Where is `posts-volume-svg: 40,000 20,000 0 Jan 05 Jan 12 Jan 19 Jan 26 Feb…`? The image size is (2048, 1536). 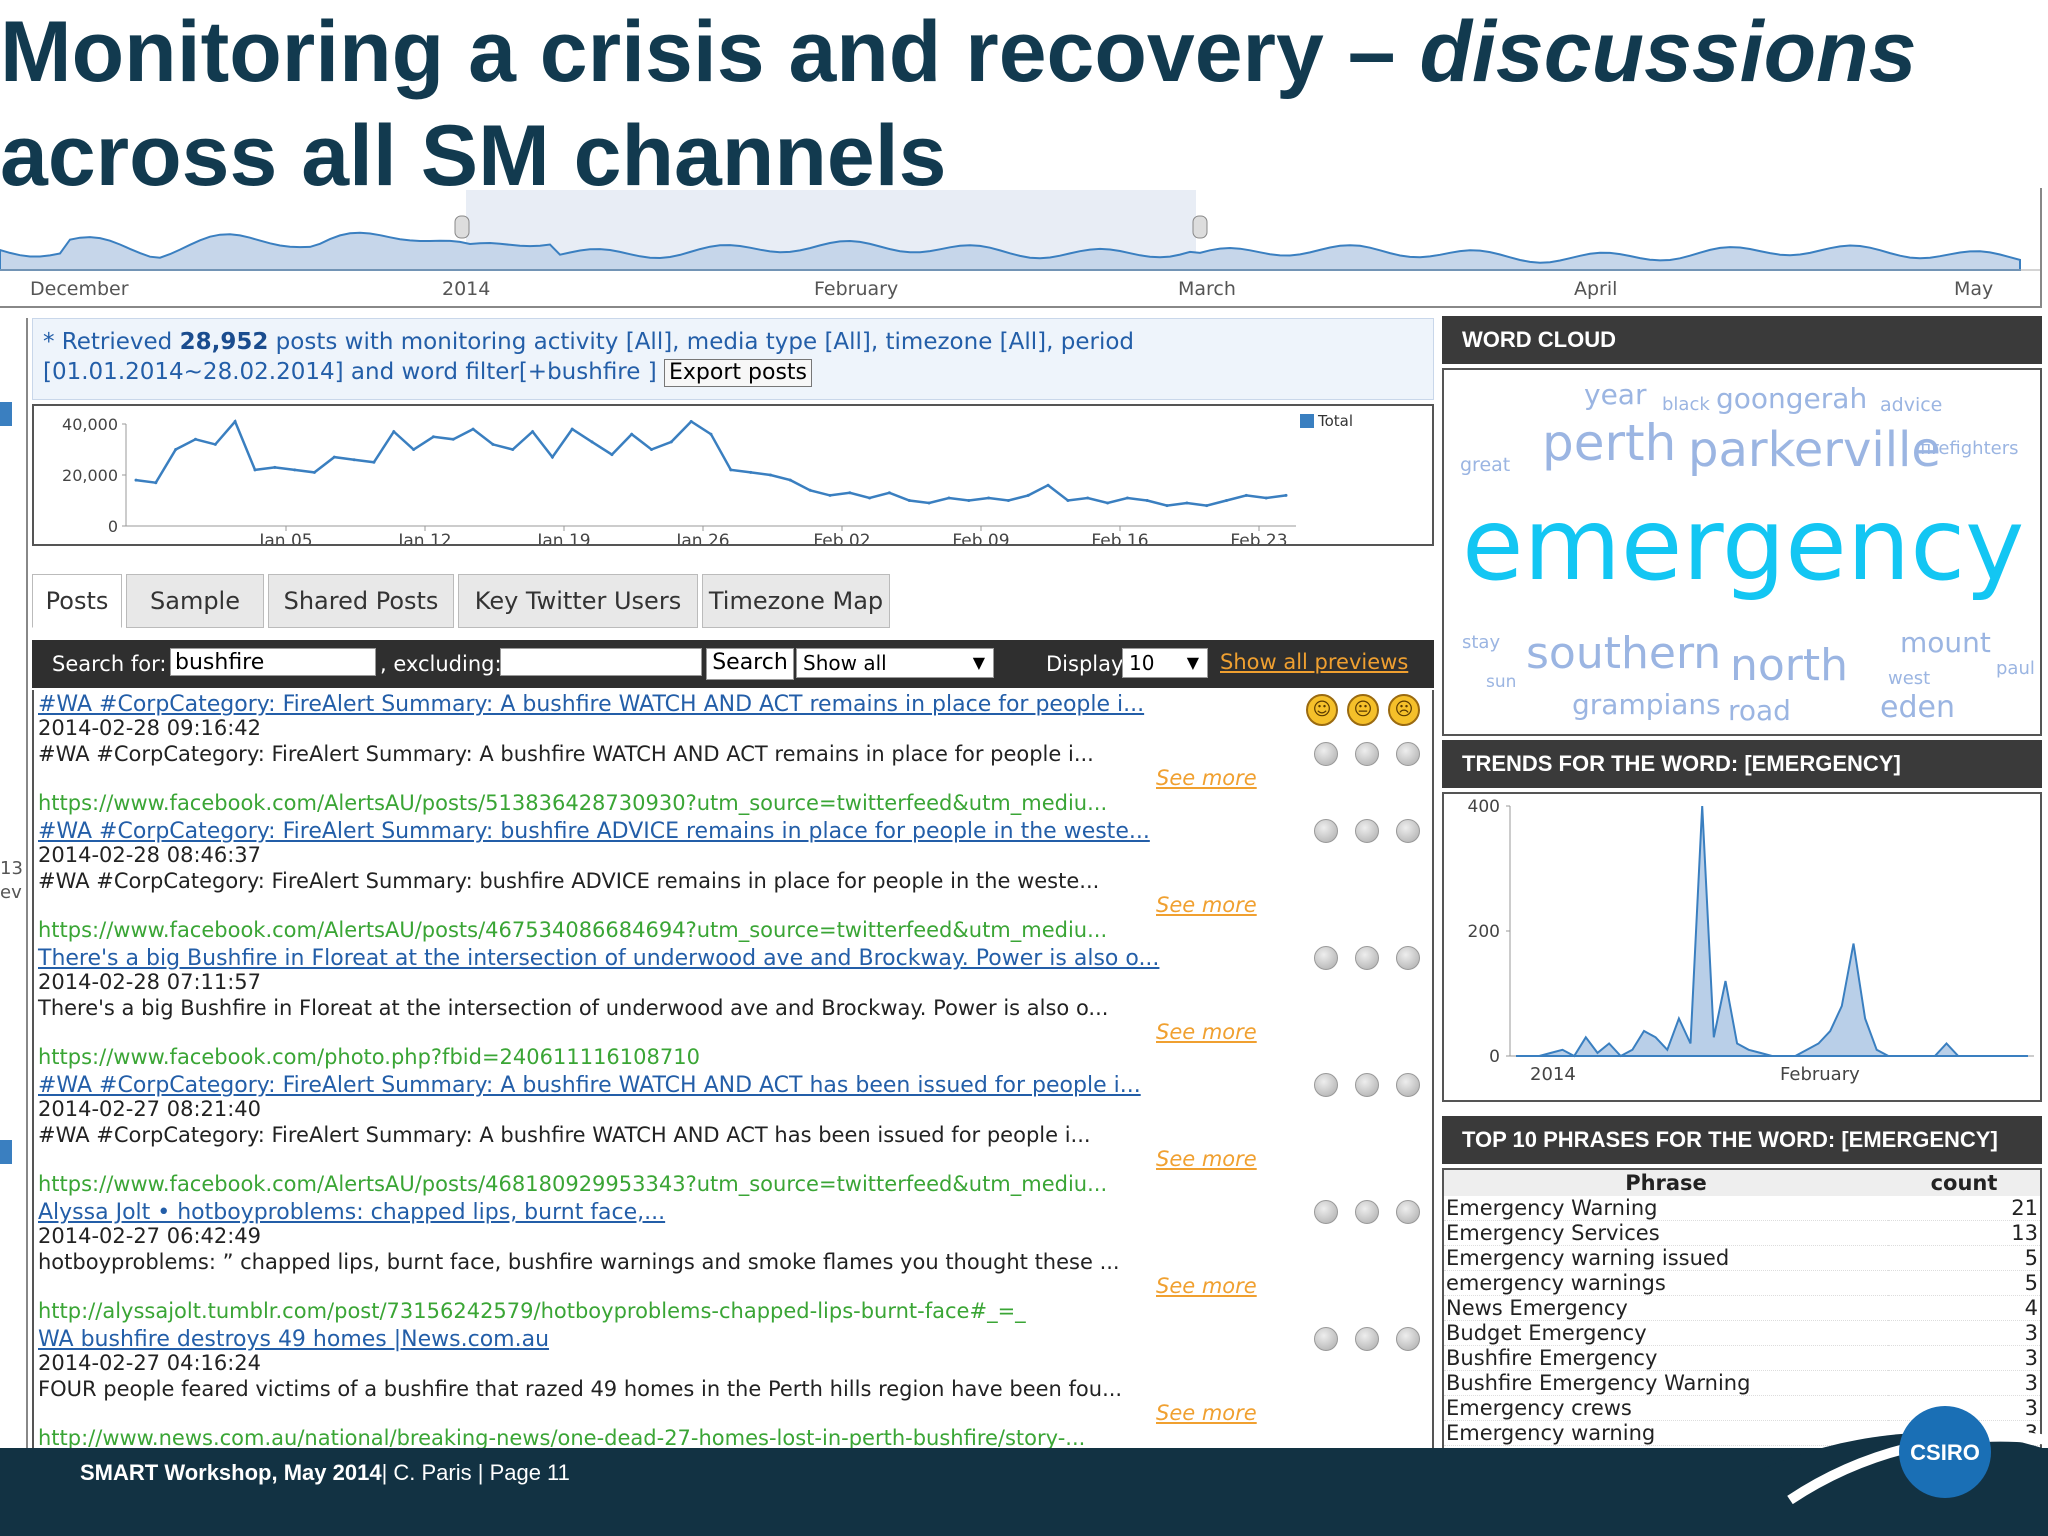
posts-volume-svg: 40,000 20,000 0 Jan 05 Jan 12 Jan 19 Jan 26 Feb… is located at coordinates (707, 481).